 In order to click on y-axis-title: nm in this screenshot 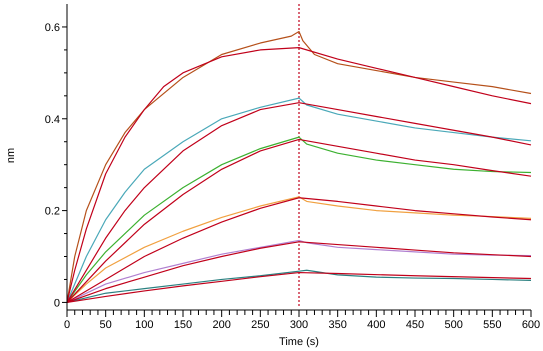, I will do `click(11, 156)`.